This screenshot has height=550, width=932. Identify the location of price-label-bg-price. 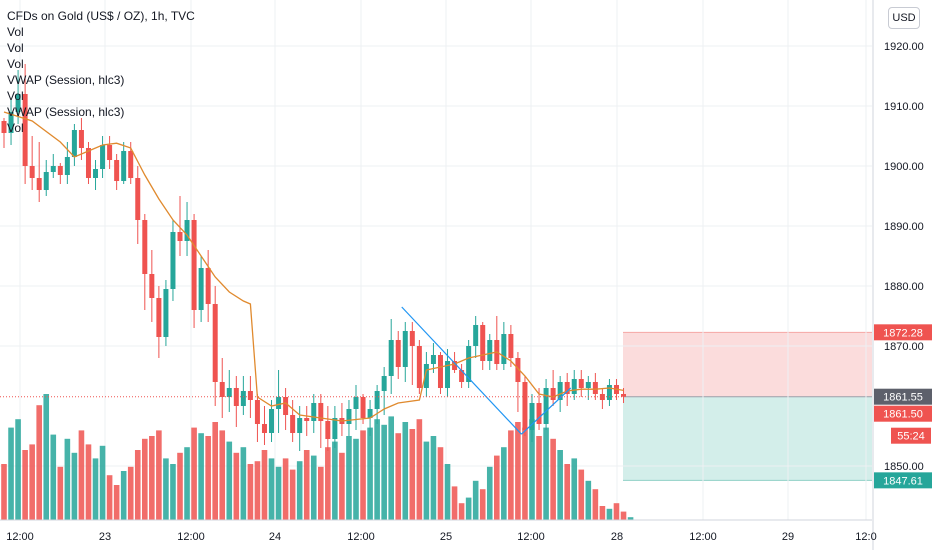
(903, 413).